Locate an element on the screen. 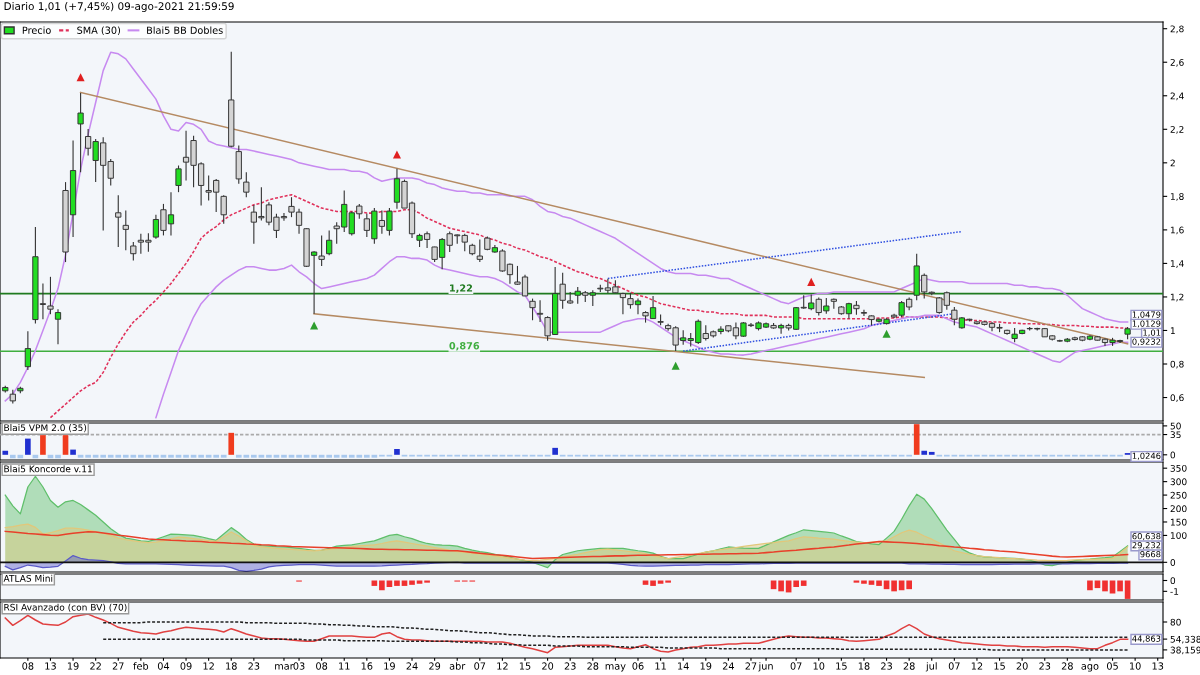 The height and width of the screenshot is (675, 1200). y-tick-label: 0,8 is located at coordinates (1177, 364).